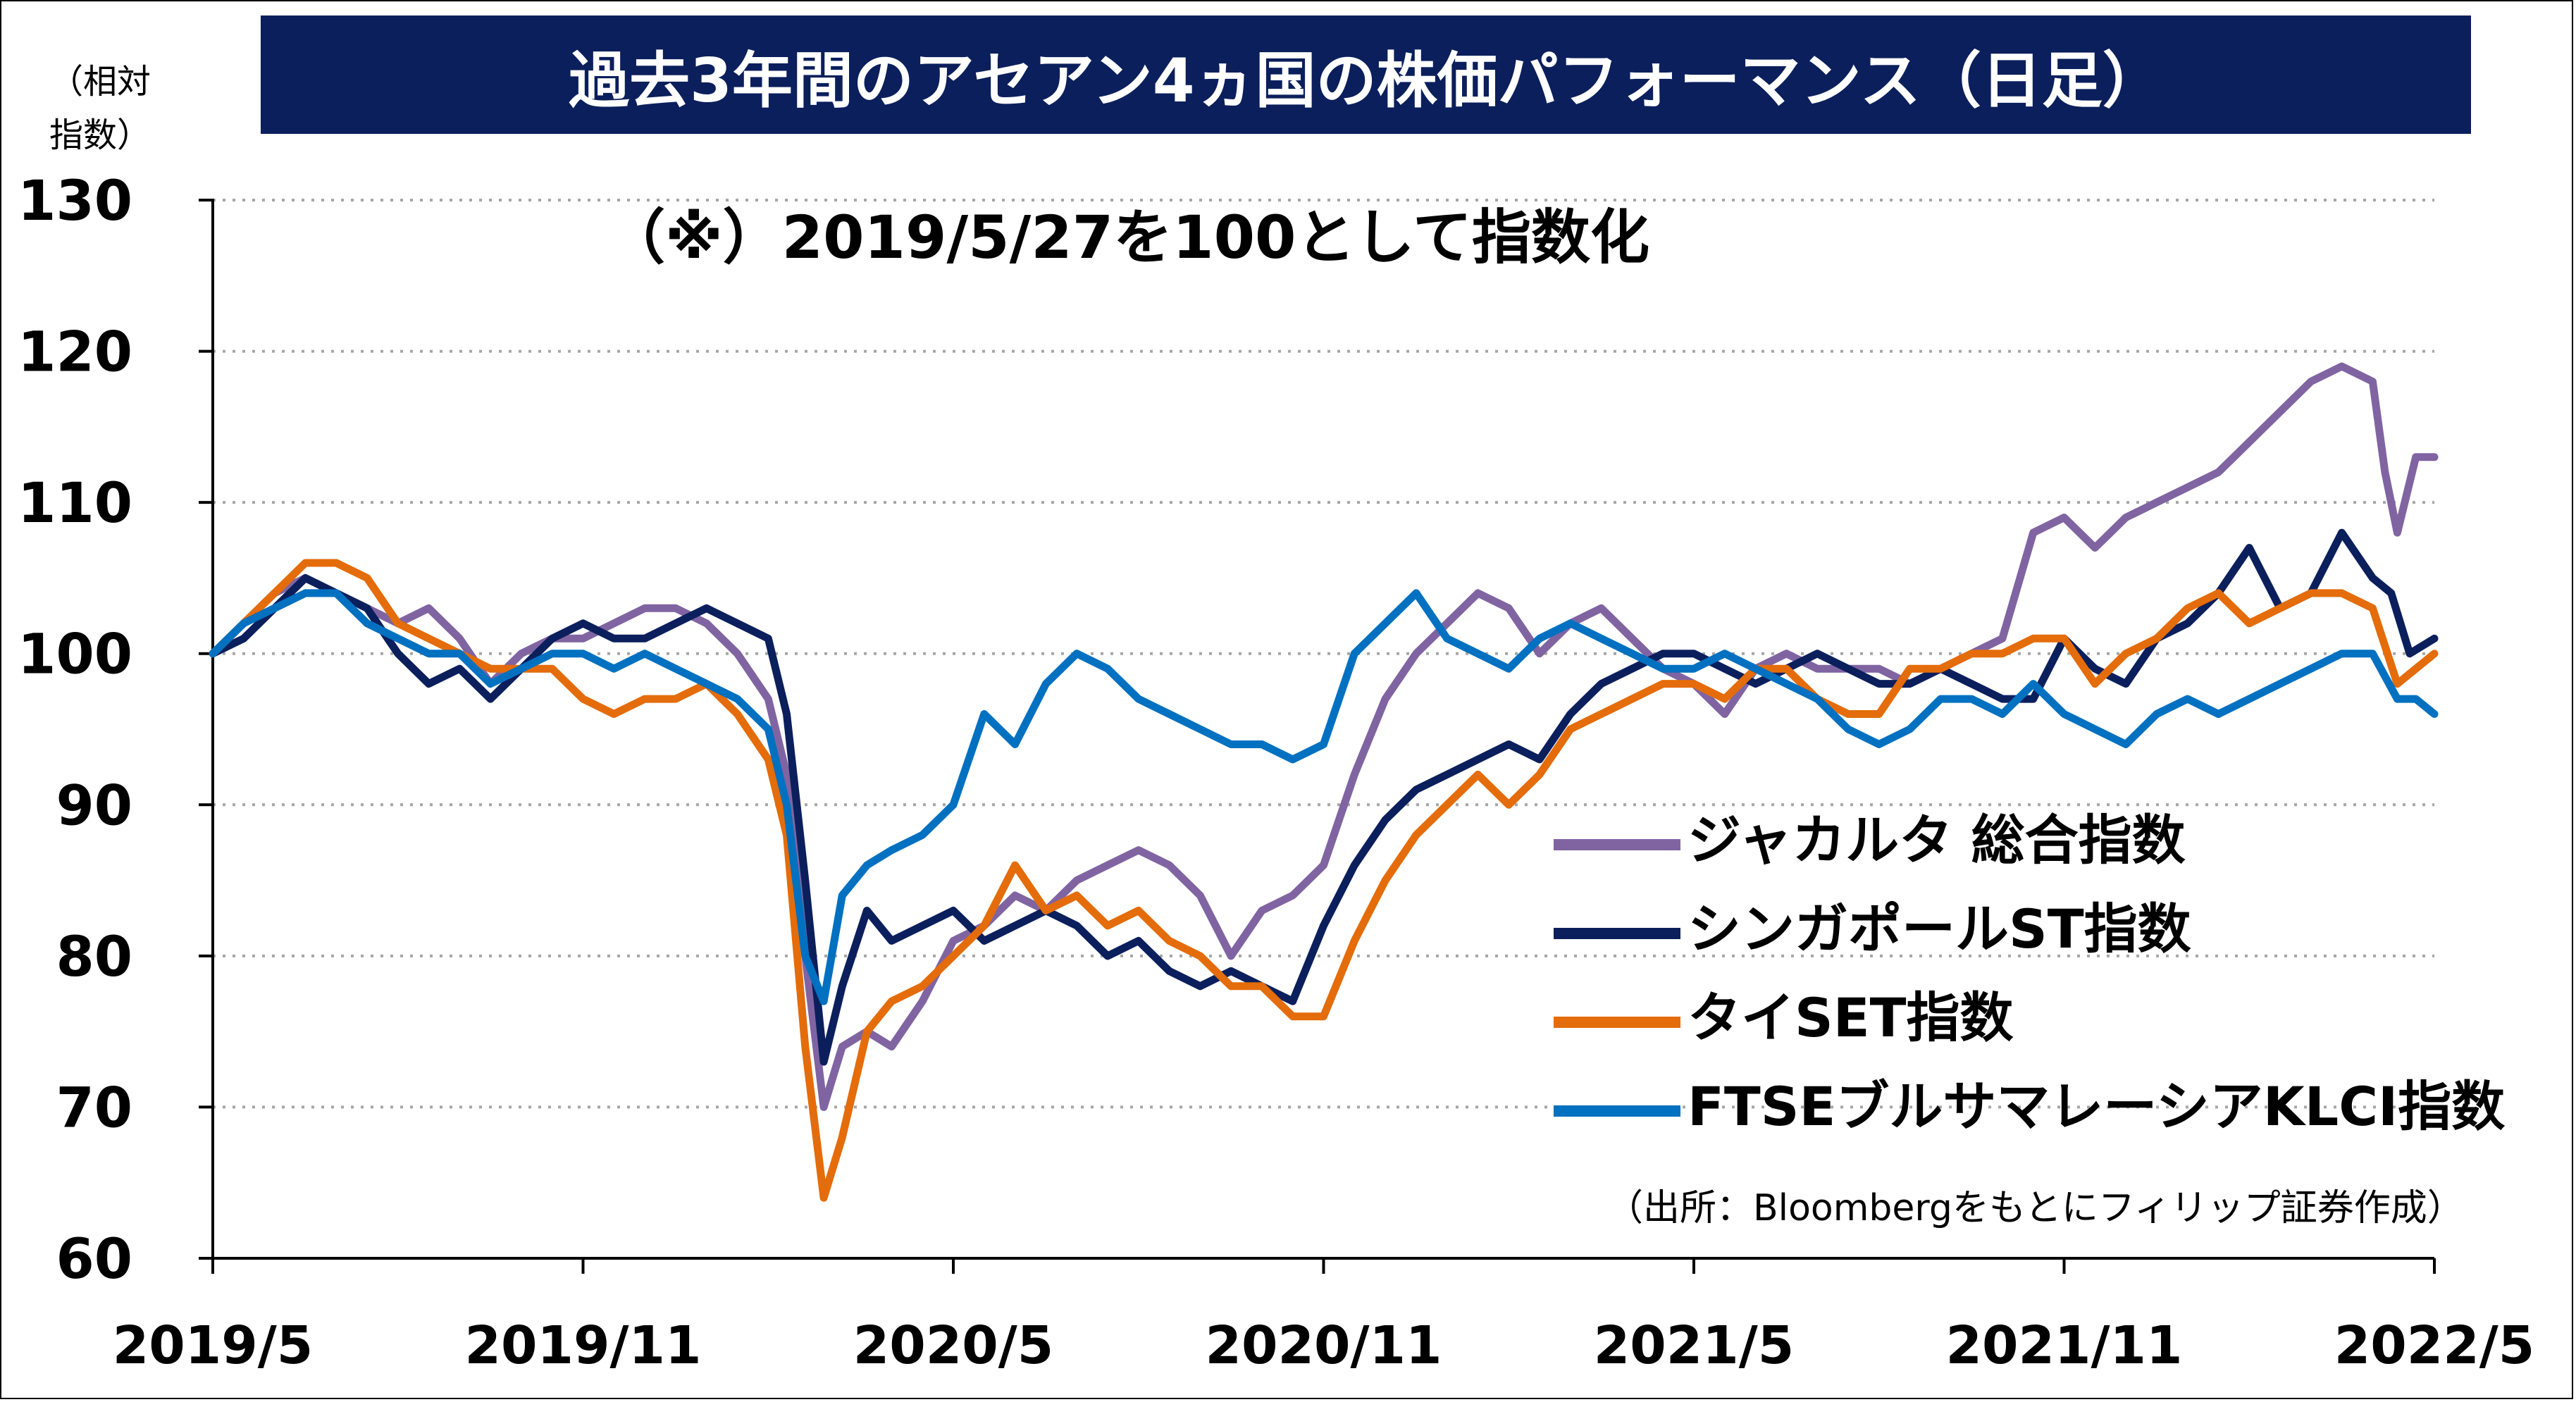  Describe the element at coordinates (75, 655) in the screenshot. I see `y-tick-label-100: 100` at that location.